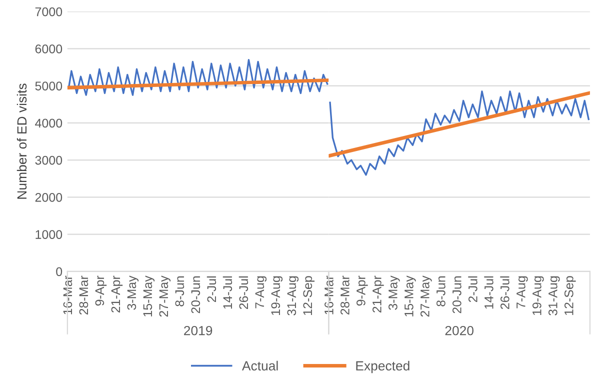  Describe the element at coordinates (48, 11) in the screenshot. I see `y-tick-label: 7000` at that location.